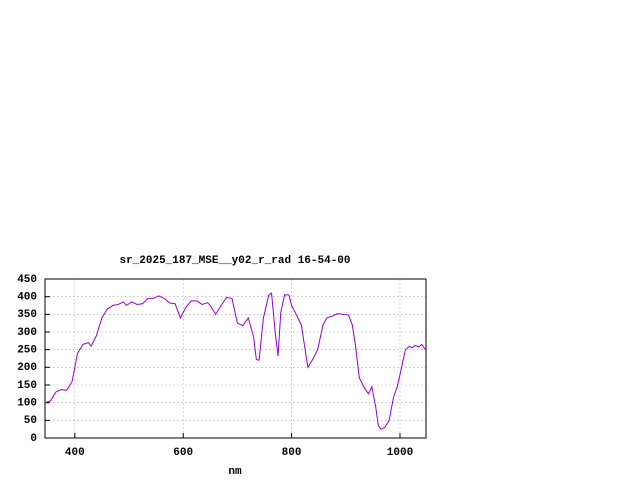 The height and width of the screenshot is (480, 640). What do you see at coordinates (234, 261) in the screenshot?
I see `chart-title: sr_2025_187_MSE__y02_r_rad 16-54-00` at bounding box center [234, 261].